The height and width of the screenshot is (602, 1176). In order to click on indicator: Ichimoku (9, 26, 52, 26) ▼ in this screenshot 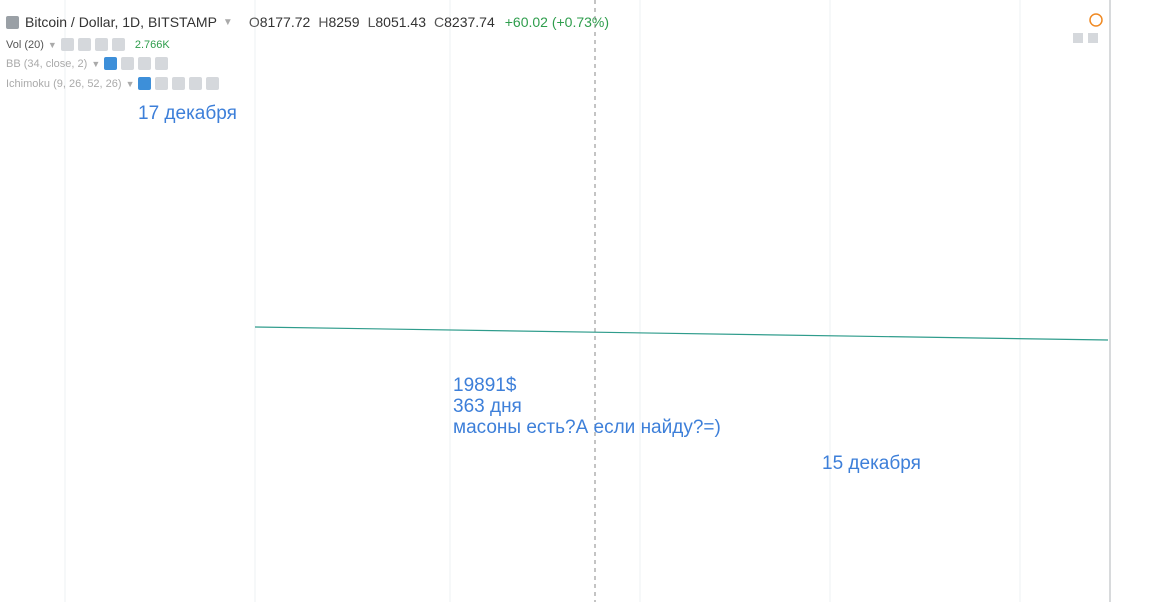, I will do `click(113, 83)`.